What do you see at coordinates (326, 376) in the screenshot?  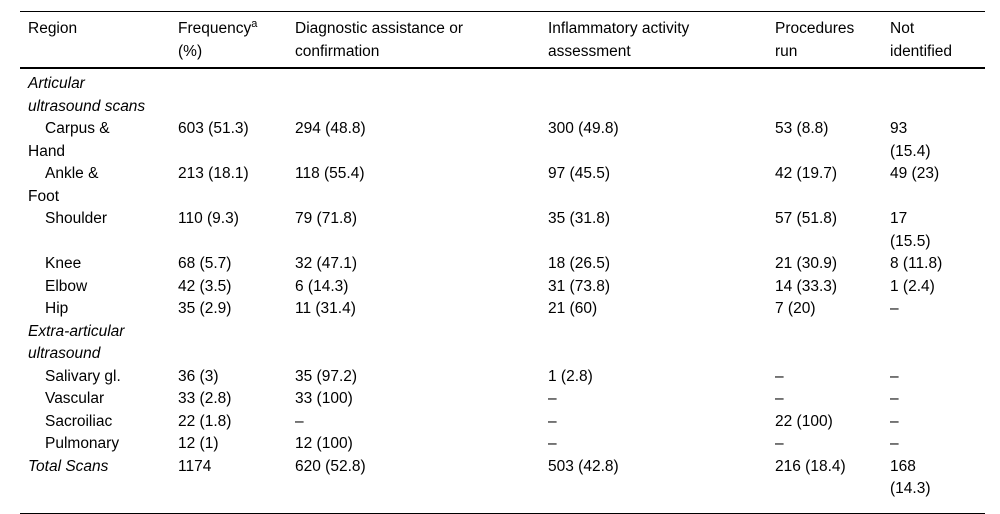 I see `diagnostic-cell: 35 (97.2)` at bounding box center [326, 376].